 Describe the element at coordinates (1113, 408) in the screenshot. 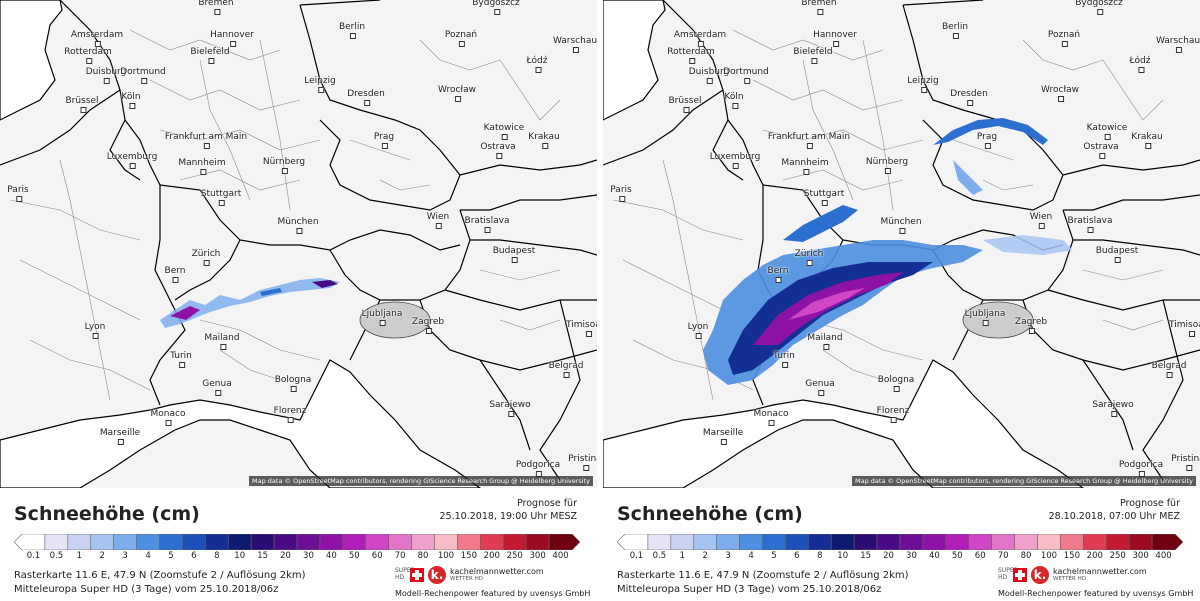

I see `city-label: Sarajewo` at that location.